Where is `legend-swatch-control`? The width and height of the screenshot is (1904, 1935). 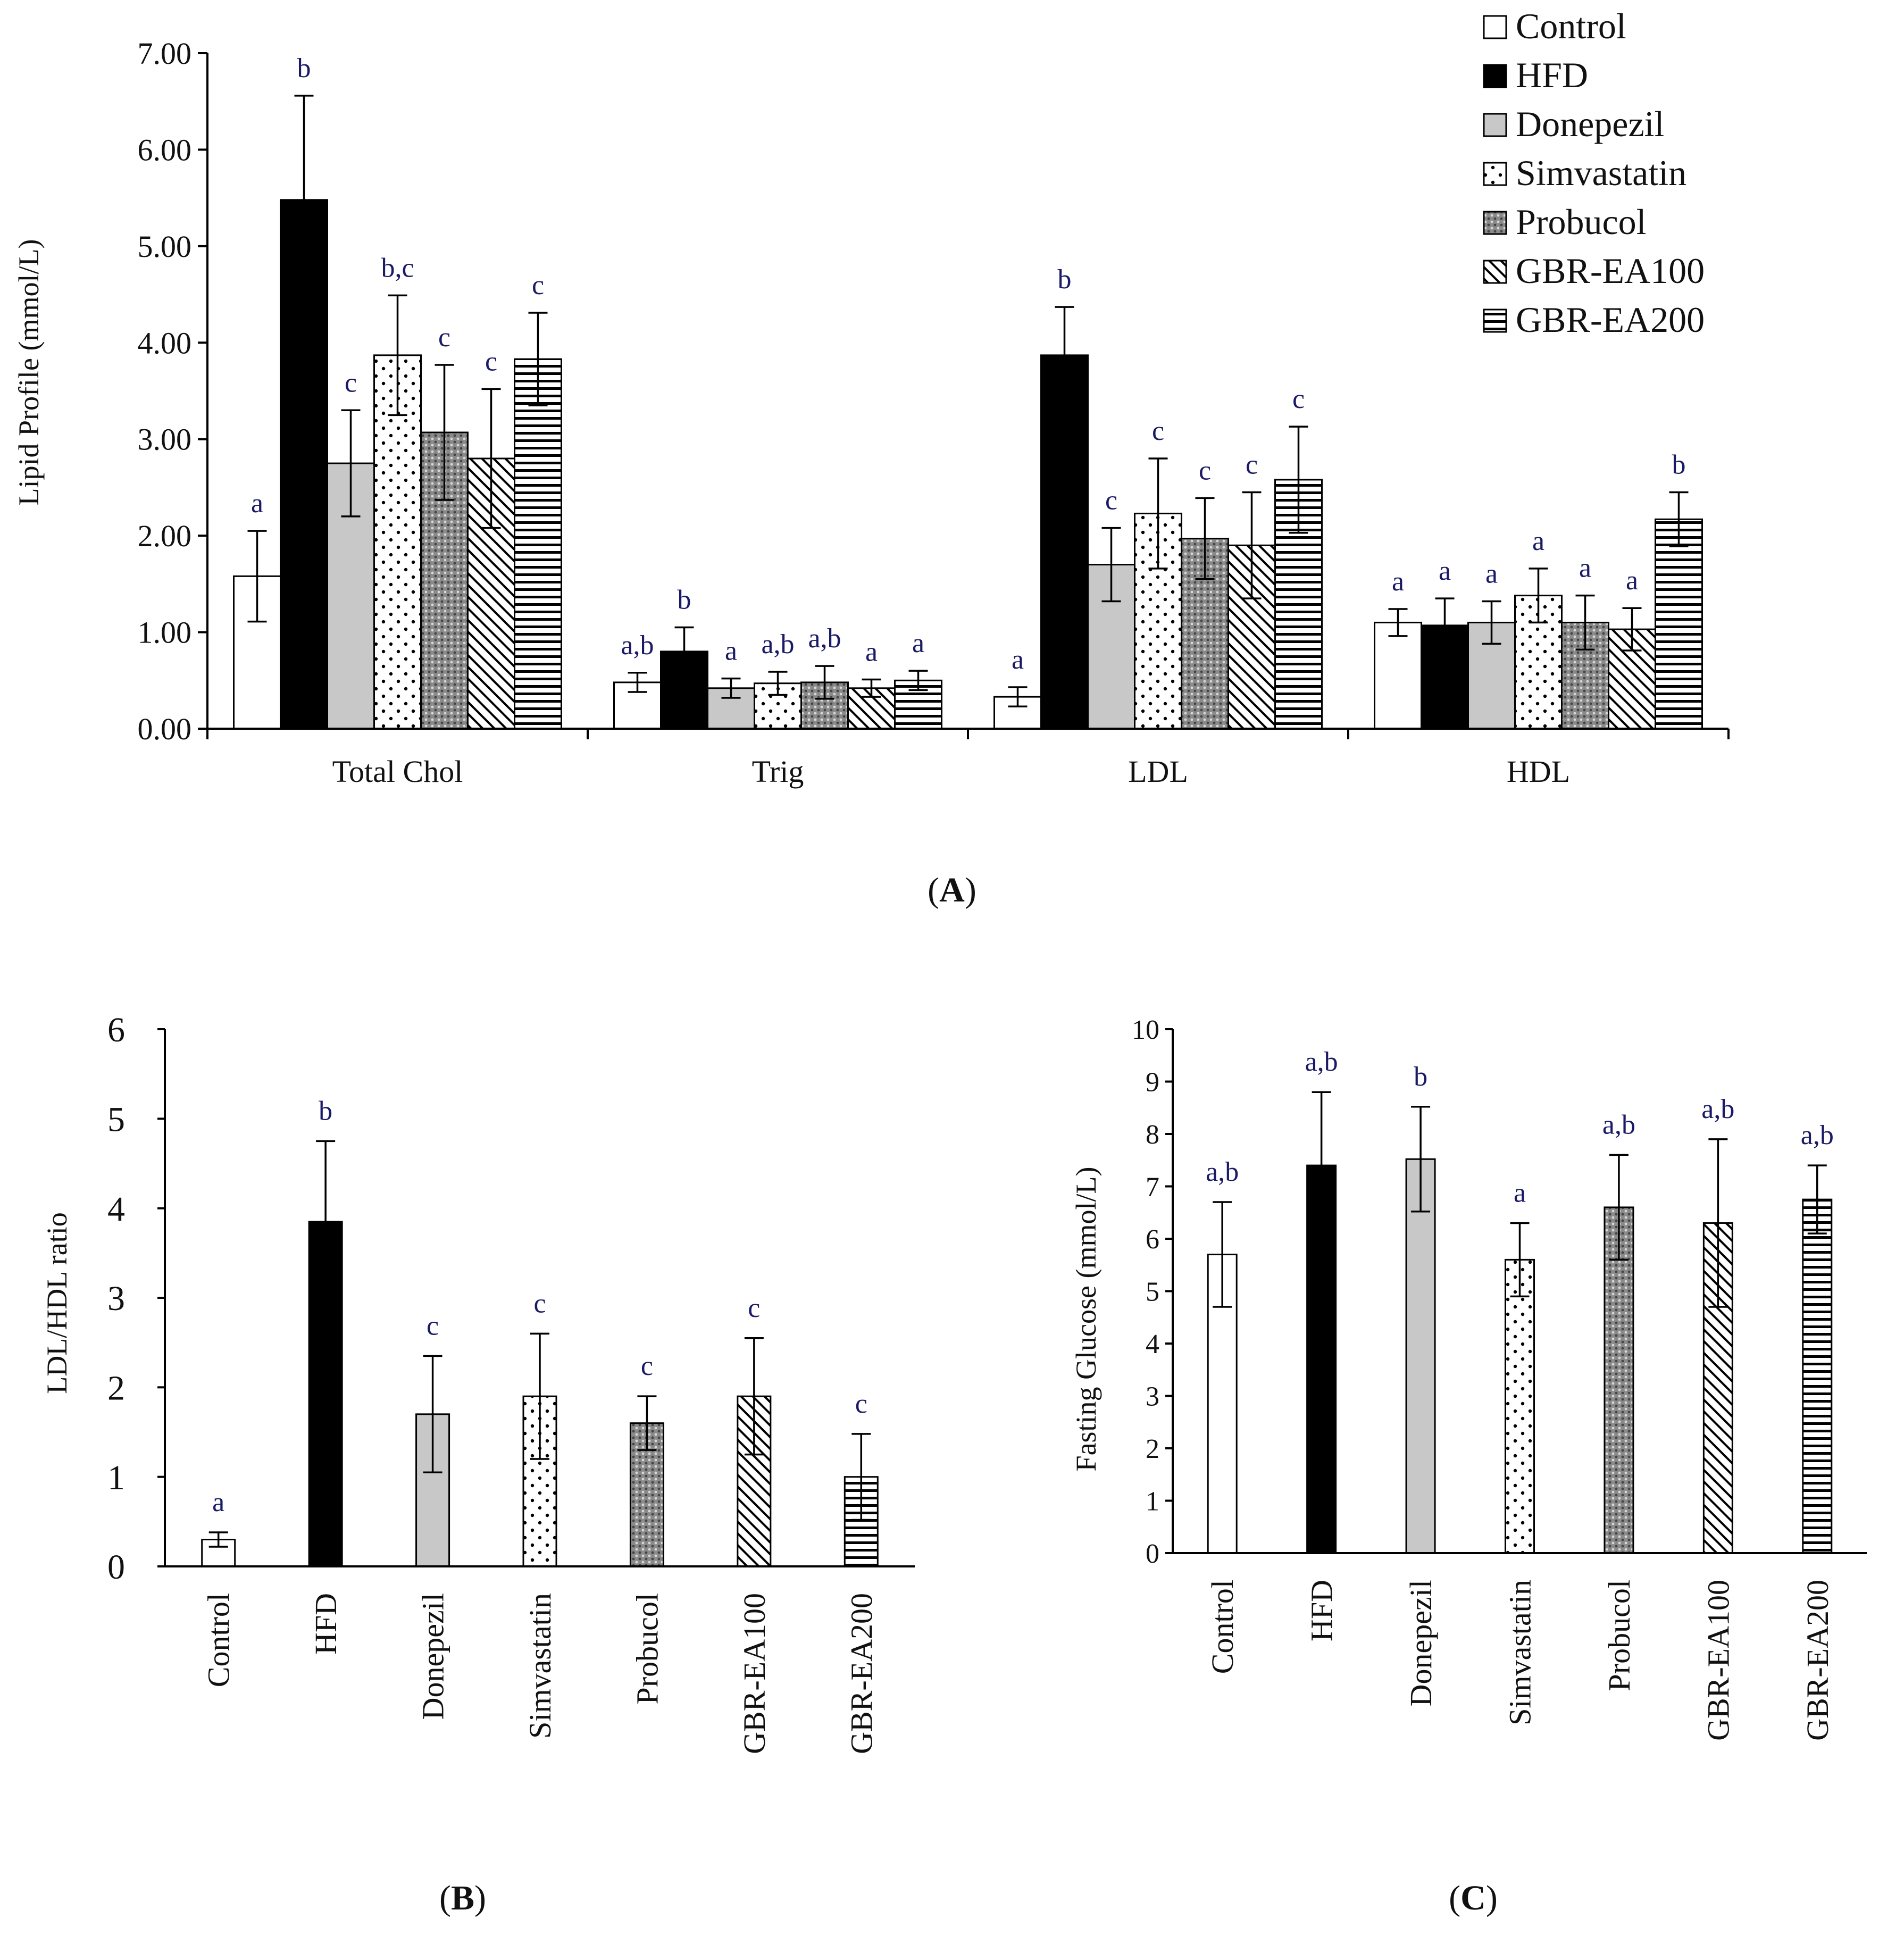
legend-swatch-control is located at coordinates (1495, 27).